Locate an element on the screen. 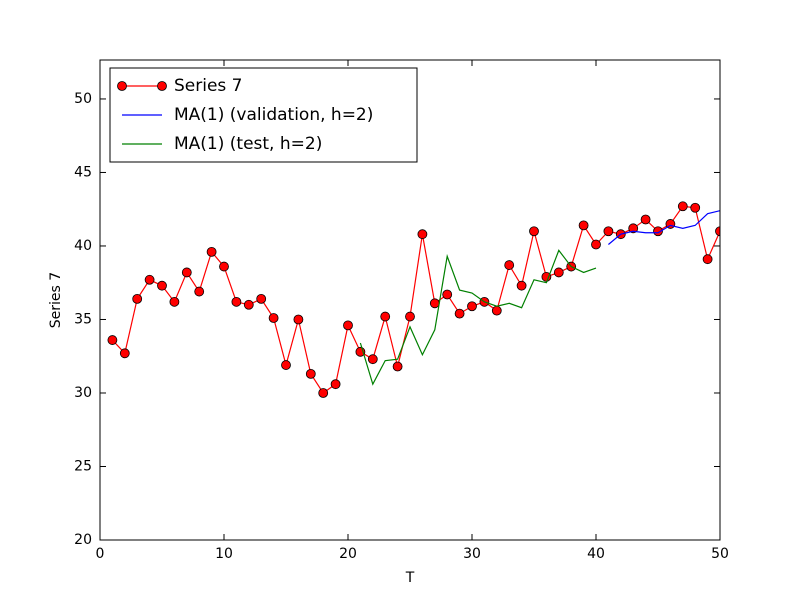  y-tick-label: 25 is located at coordinates (83, 466).